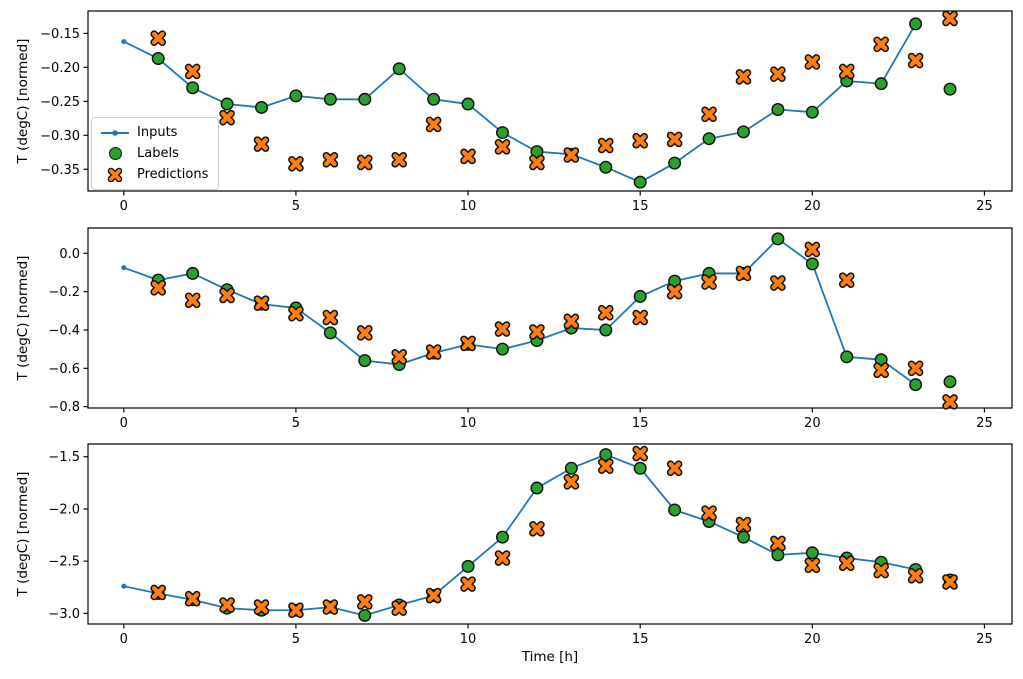 This screenshot has width=1023, height=679. I want to click on svg-text: −1.5, so click(64, 457).